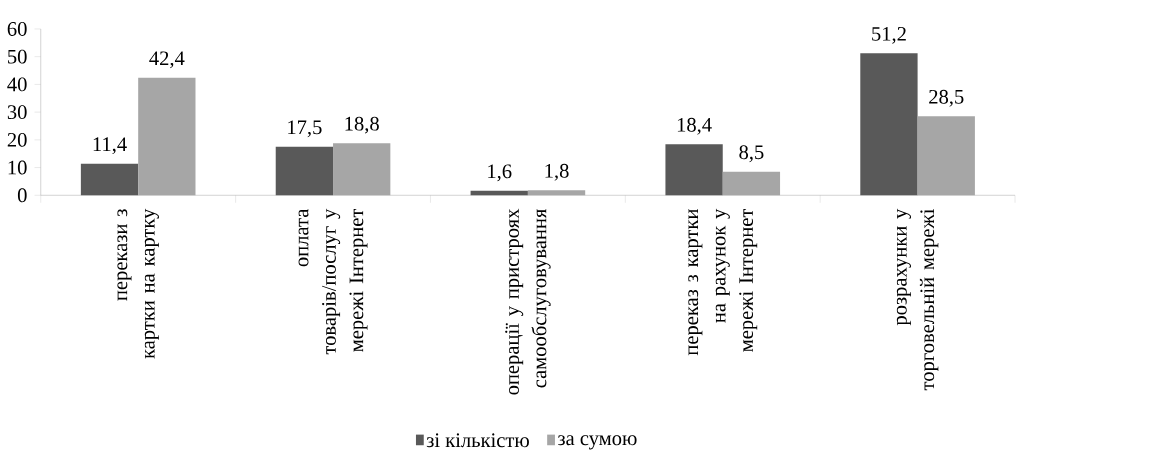 The image size is (1157, 455). What do you see at coordinates (17, 167) in the screenshot?
I see `y-tick-label: 10` at bounding box center [17, 167].